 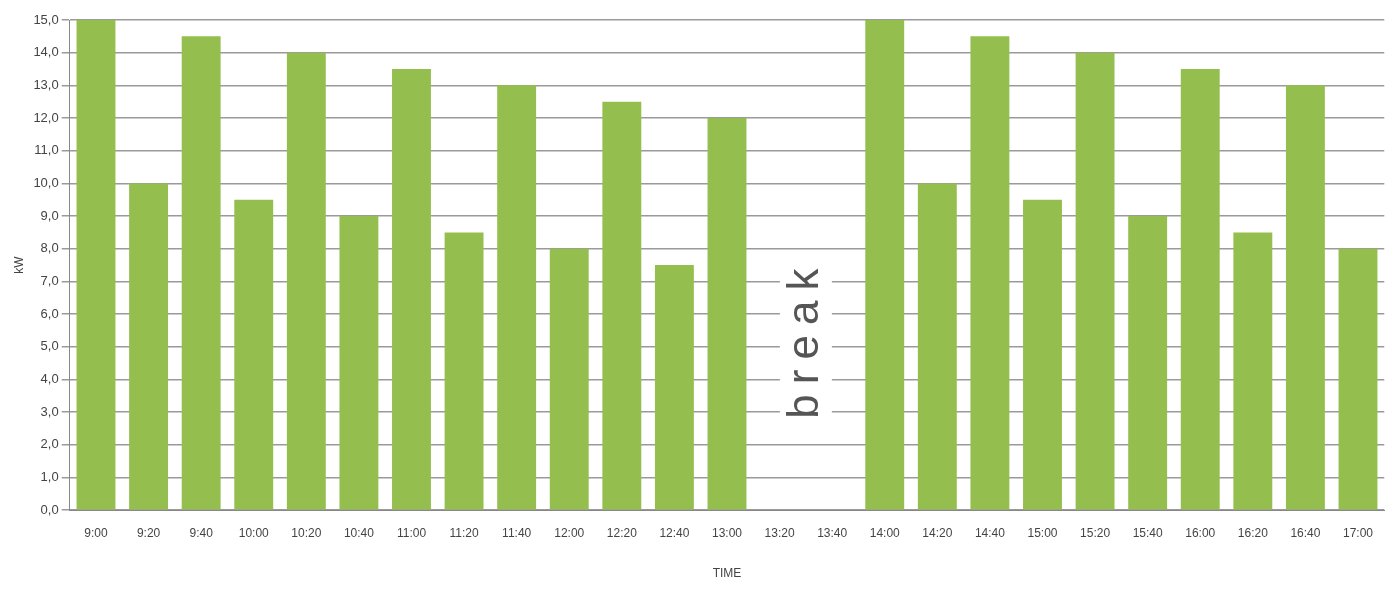 What do you see at coordinates (1358, 532) in the screenshot?
I see `x-tick-label: 17:00` at bounding box center [1358, 532].